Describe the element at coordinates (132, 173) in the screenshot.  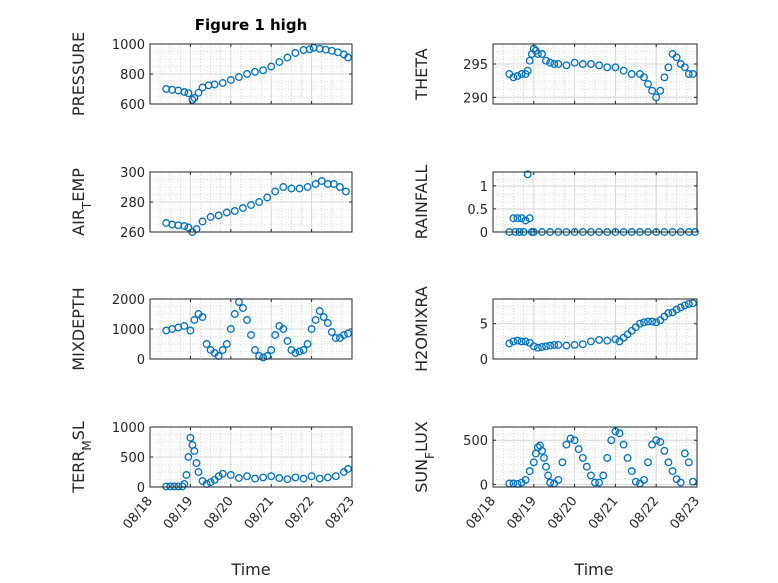
I see `y-tick-label: 300` at that location.